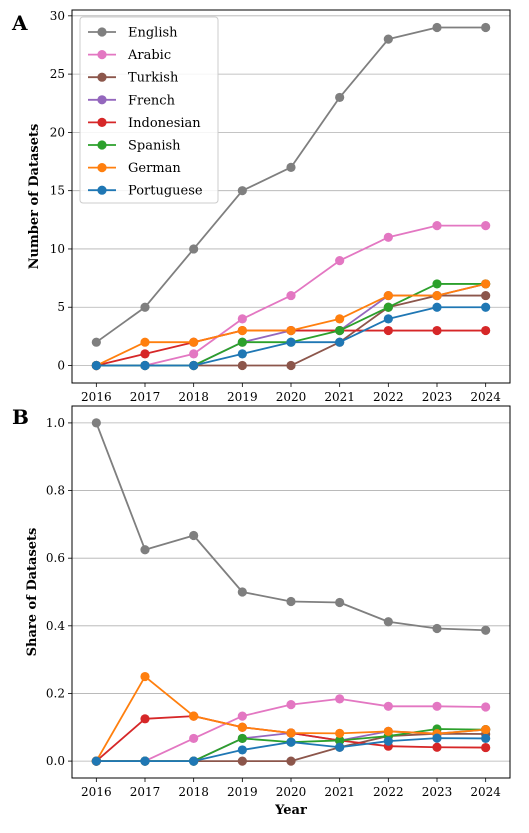 The width and height of the screenshot is (529, 833). I want to click on legend-label: Indonesian, so click(164, 123).